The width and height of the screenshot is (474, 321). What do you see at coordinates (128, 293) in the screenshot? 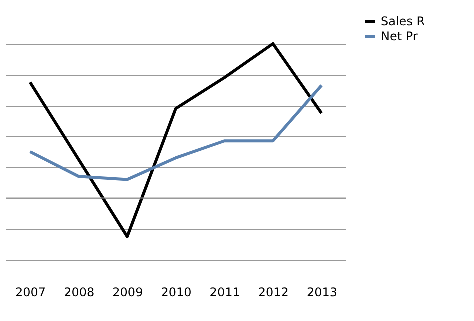
I see `x-tick-label: 2009` at bounding box center [128, 293].